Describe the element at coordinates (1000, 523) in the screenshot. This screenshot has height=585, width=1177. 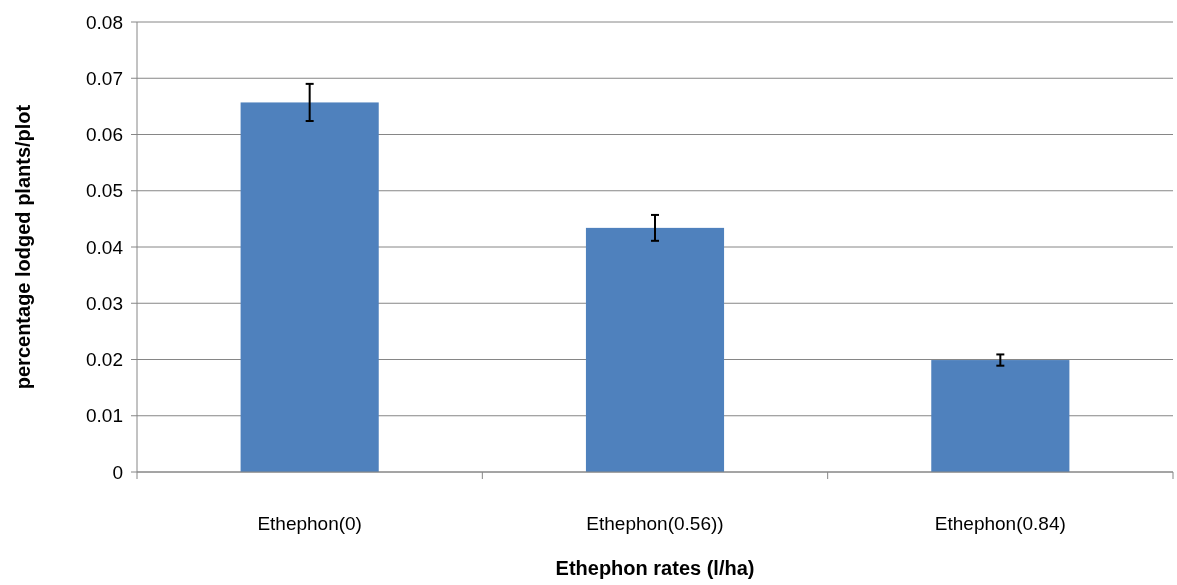
I see `x-tick-label: Ethephon(0.84)` at that location.